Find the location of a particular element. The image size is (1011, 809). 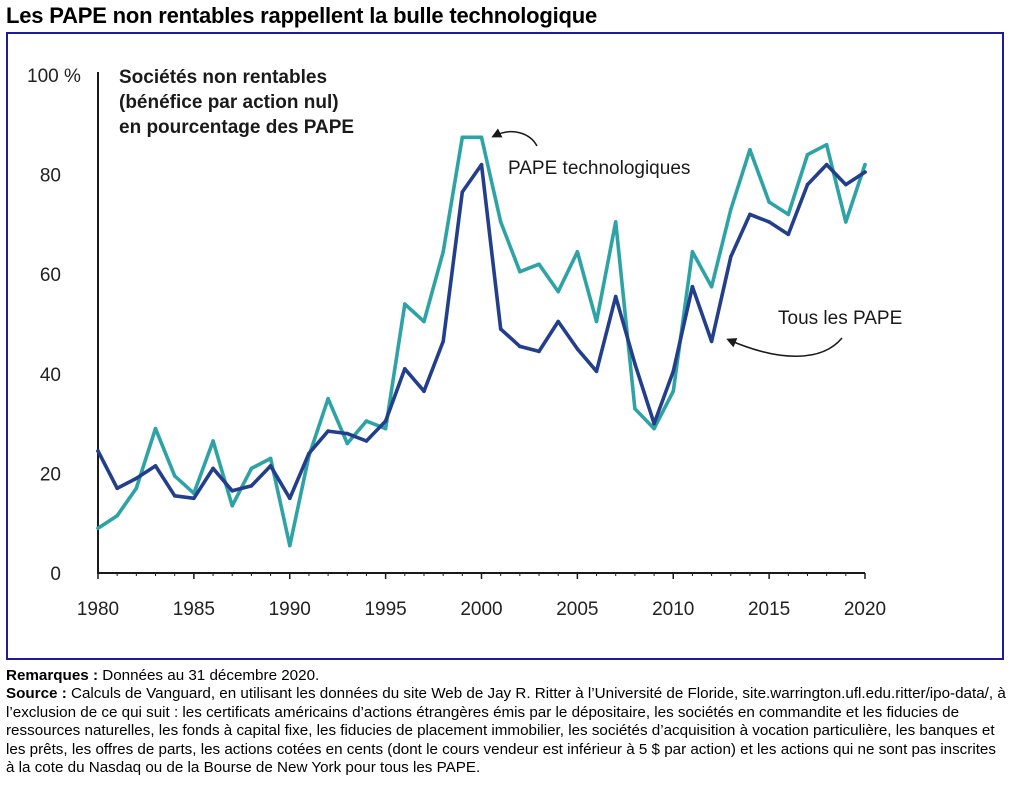

x-tick-label: 1985 is located at coordinates (194, 609).